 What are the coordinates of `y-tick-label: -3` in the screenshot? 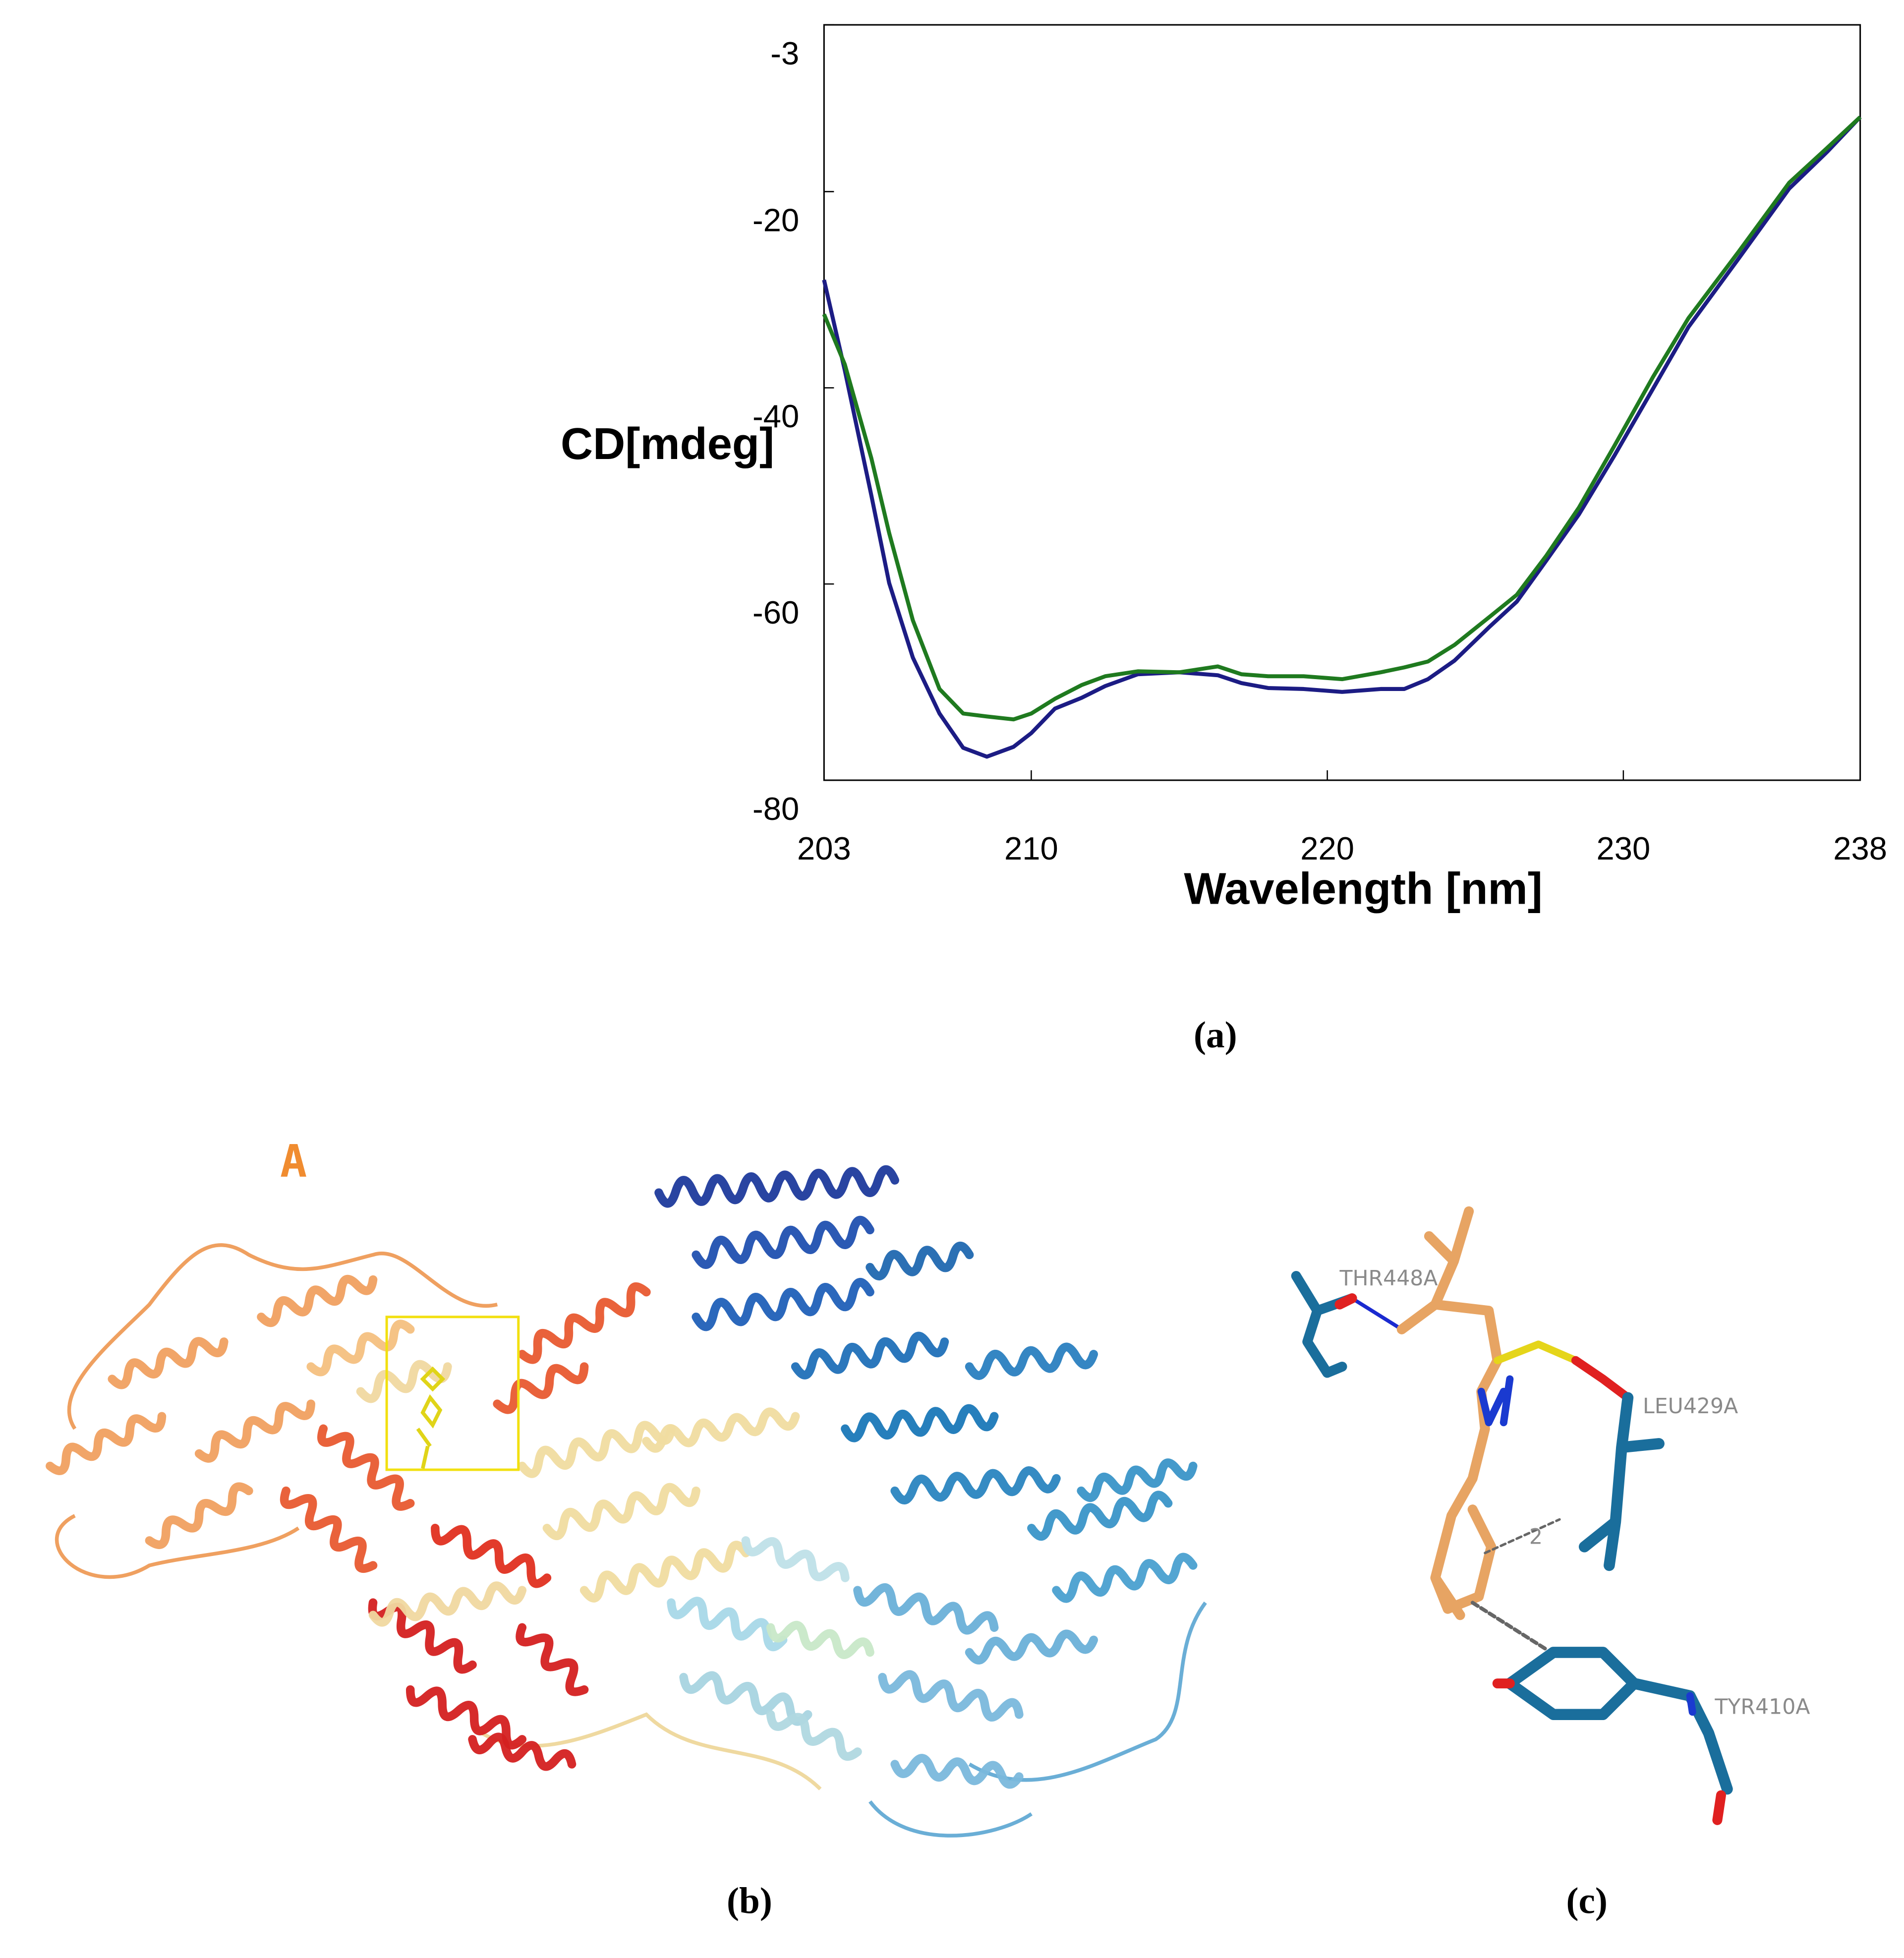 It's located at (785, 53).